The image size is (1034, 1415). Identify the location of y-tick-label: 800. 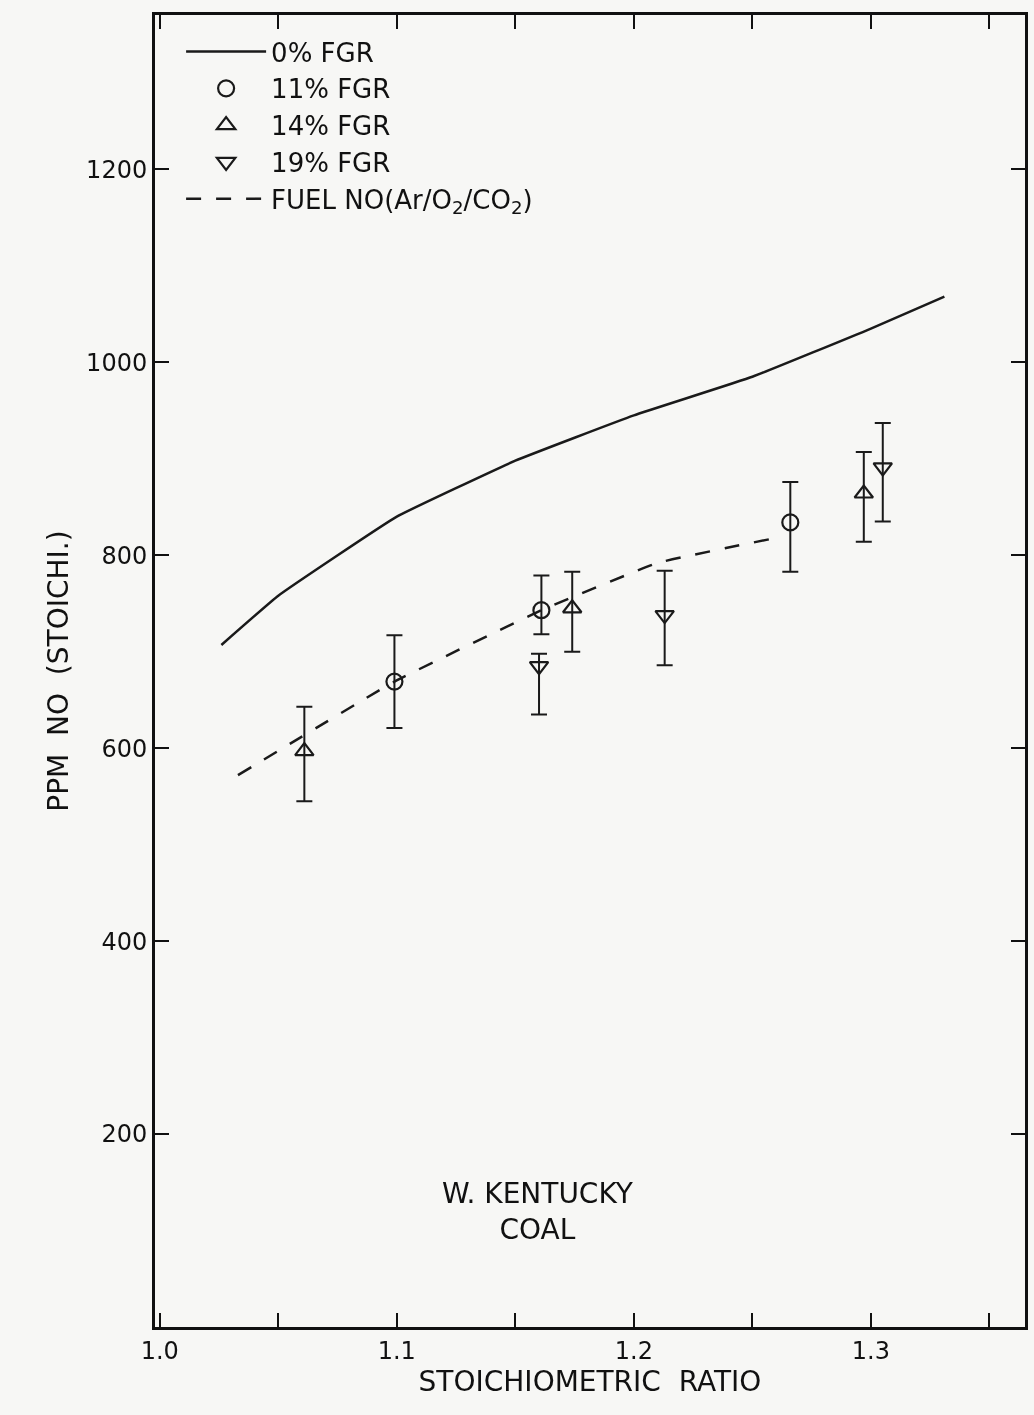
(124, 555).